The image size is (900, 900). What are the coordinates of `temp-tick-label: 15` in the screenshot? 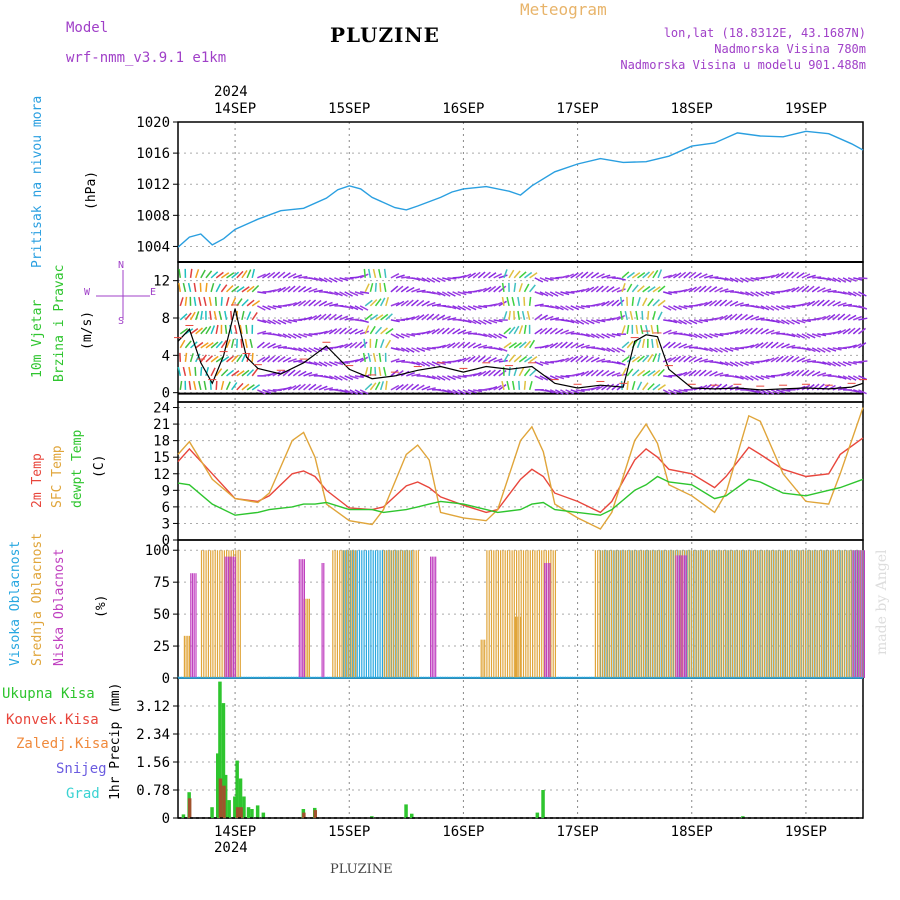 It's located at (161, 458).